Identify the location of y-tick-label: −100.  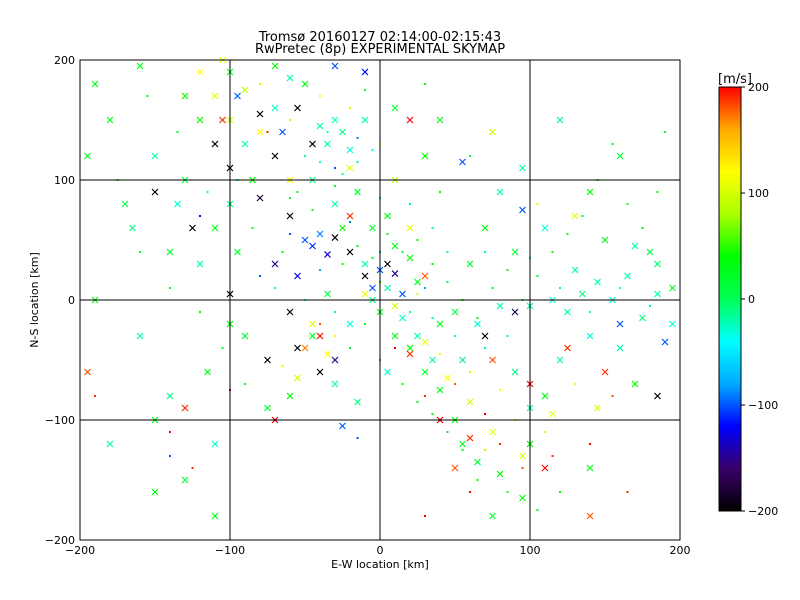
(60, 420).